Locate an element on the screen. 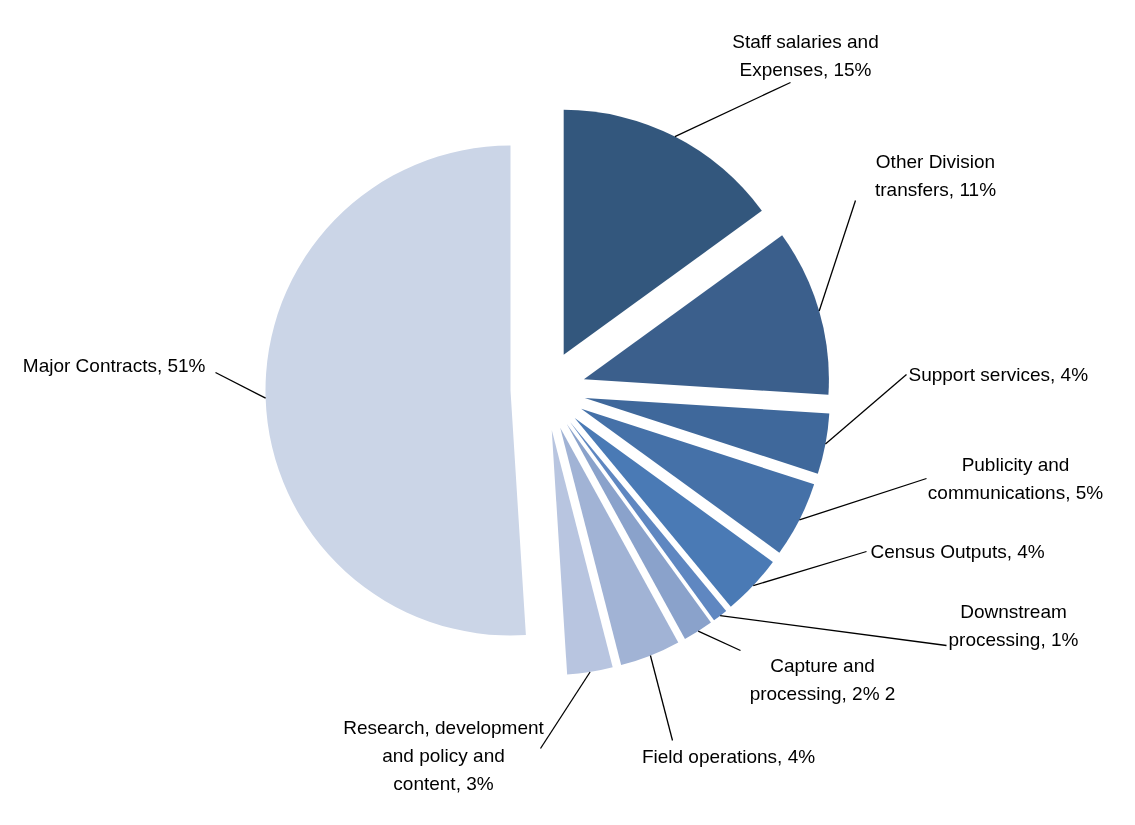  slice-label: Downstream processing, 1% is located at coordinates (1013, 625).